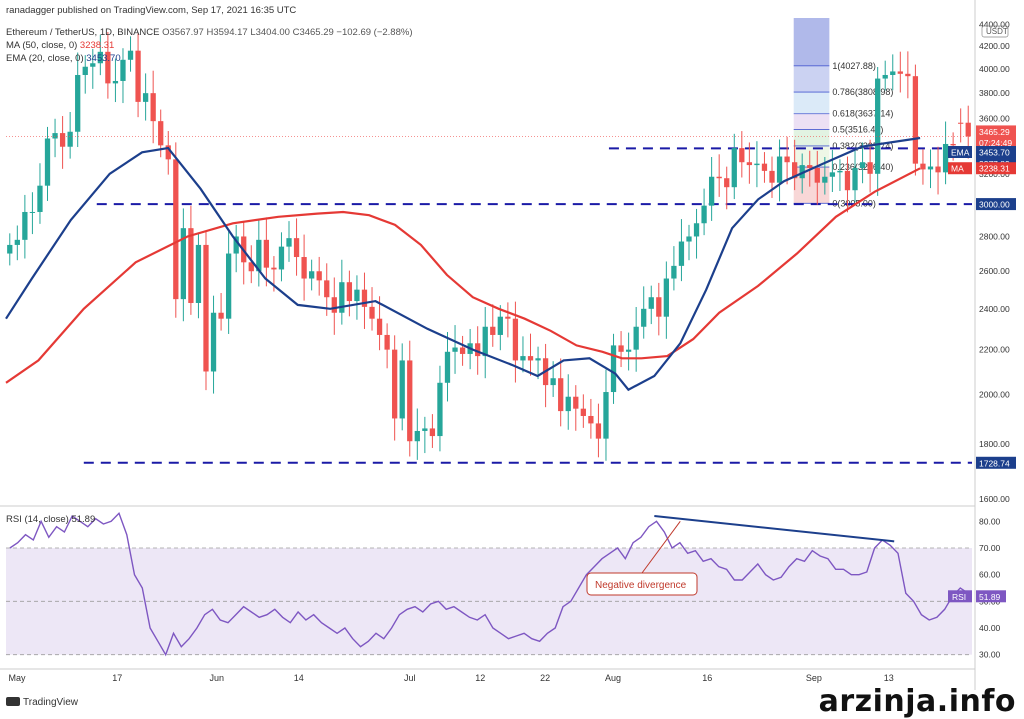 This screenshot has height=719, width=1024. Describe the element at coordinates (811, 185) in the screenshot. I see `fib-zone-0.236` at that location.